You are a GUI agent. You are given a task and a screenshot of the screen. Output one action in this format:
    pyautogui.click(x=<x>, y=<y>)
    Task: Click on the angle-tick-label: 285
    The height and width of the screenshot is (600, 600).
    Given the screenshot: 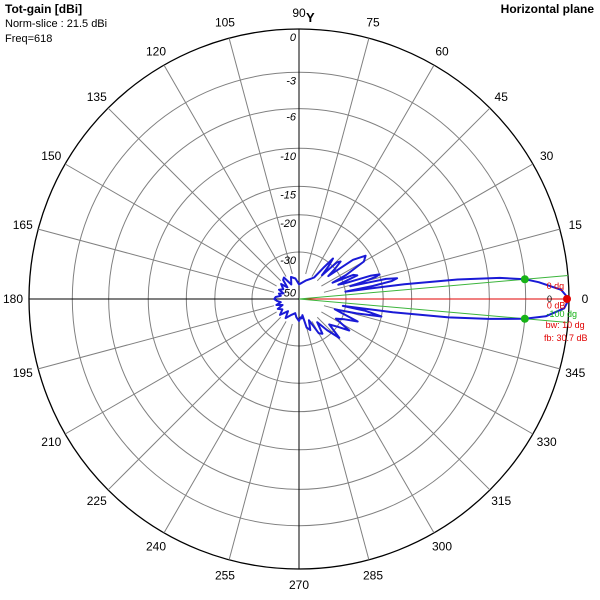 What is the action you would take?
    pyautogui.click(x=373, y=575)
    